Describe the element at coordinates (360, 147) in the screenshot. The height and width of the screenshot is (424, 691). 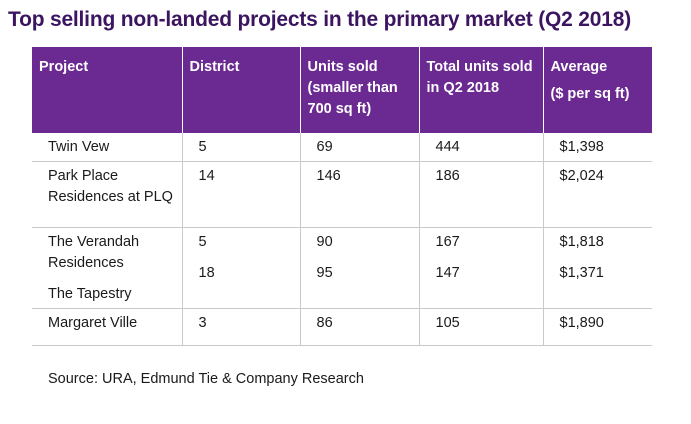
I see `cell-units-sold: 69` at that location.